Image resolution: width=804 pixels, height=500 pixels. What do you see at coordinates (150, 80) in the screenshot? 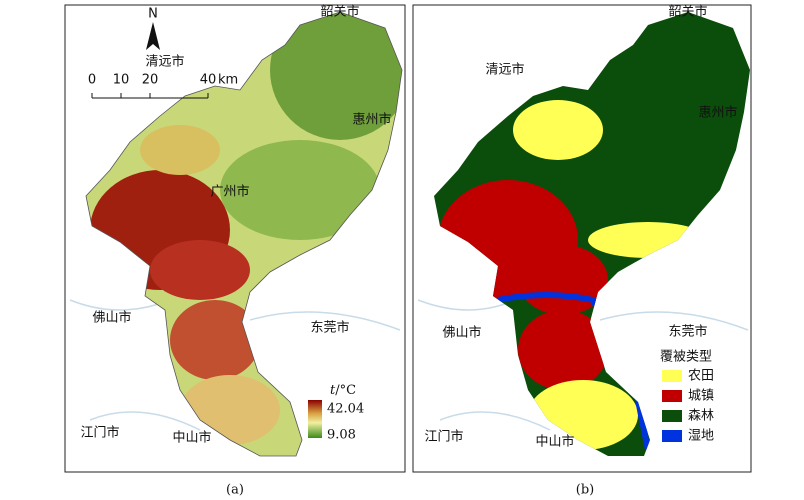
I see `scale-label: 20` at bounding box center [150, 80].